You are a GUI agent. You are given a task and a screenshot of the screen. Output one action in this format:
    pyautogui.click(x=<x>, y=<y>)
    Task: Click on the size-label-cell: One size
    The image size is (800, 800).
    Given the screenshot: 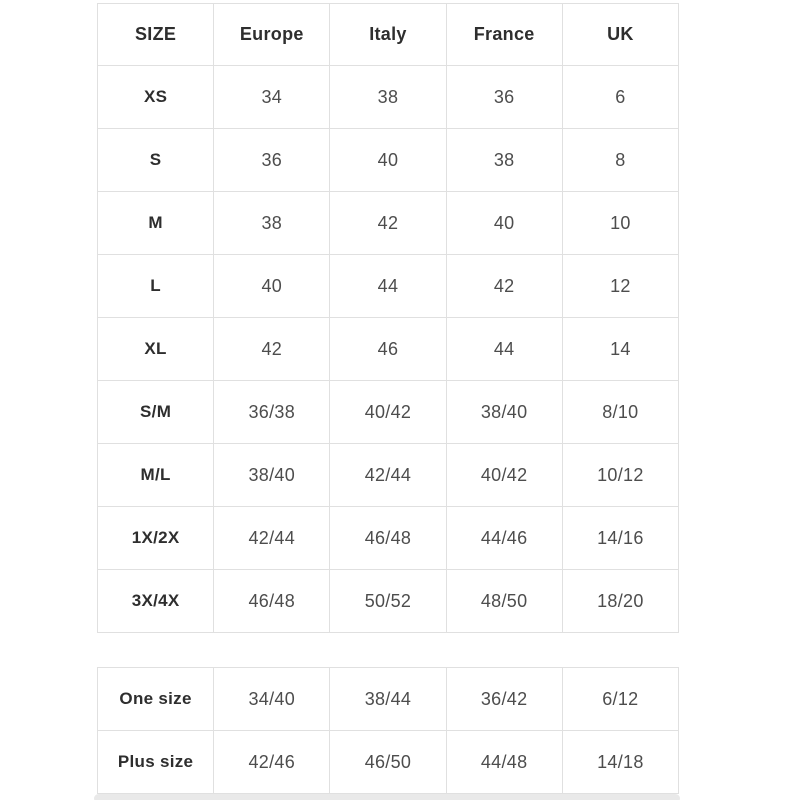 What is the action you would take?
    pyautogui.click(x=155, y=699)
    